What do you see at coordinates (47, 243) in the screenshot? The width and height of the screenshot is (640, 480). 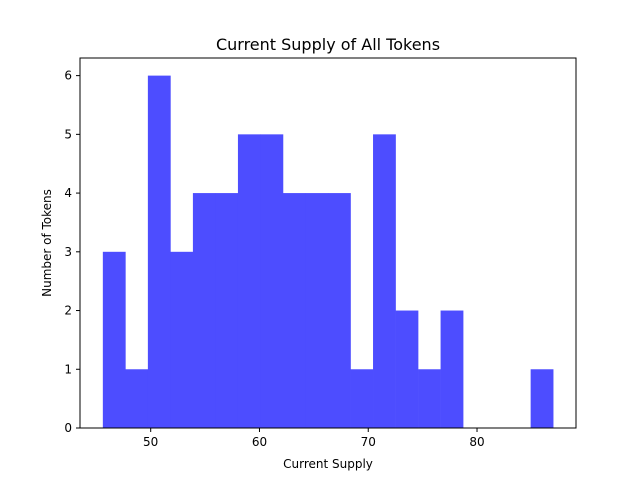 I see `y-axis-label: Number of Tokens` at bounding box center [47, 243].